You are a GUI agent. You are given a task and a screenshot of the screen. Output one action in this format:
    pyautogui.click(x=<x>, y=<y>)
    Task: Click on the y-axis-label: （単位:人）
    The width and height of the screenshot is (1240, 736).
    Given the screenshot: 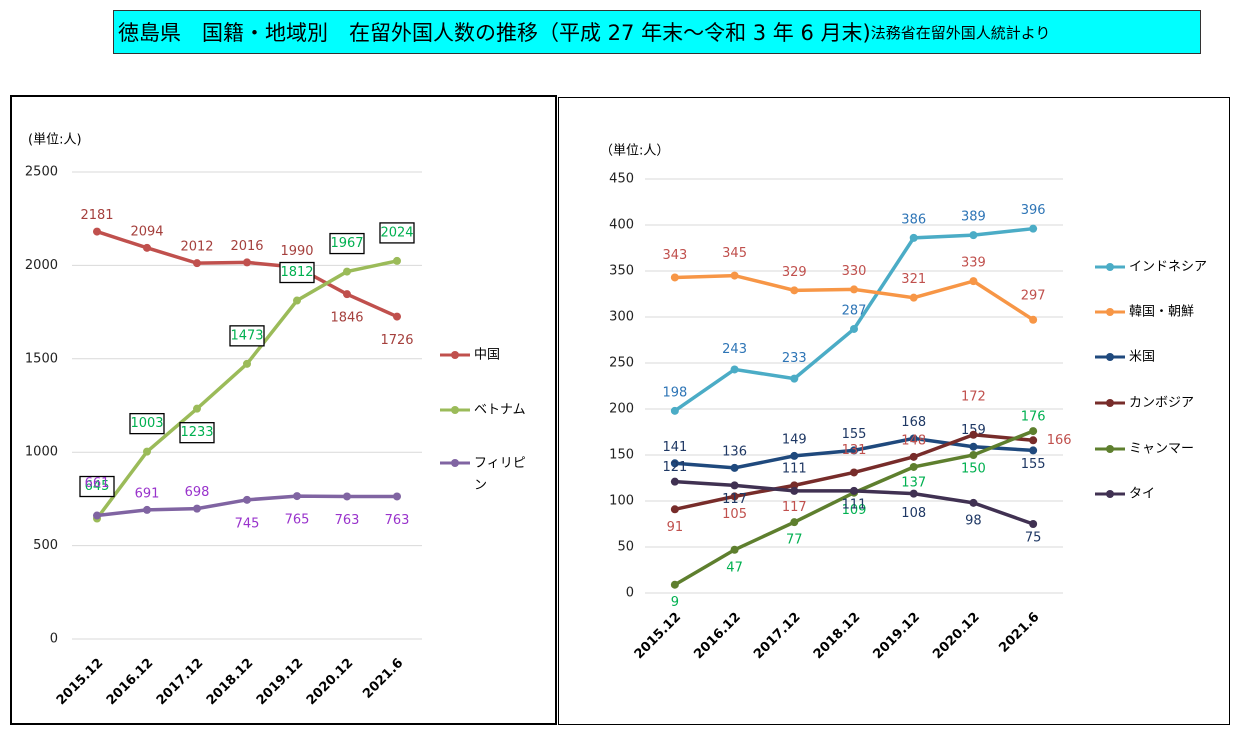 What is the action you would take?
    pyautogui.click(x=634, y=151)
    